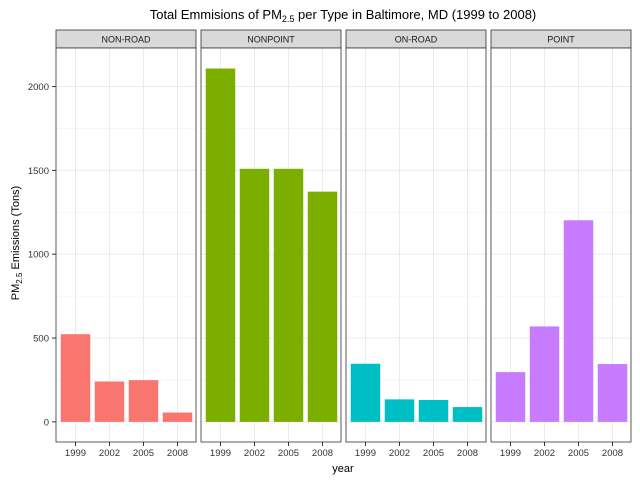  I want to click on y-tick-label: 1500, so click(38, 171).